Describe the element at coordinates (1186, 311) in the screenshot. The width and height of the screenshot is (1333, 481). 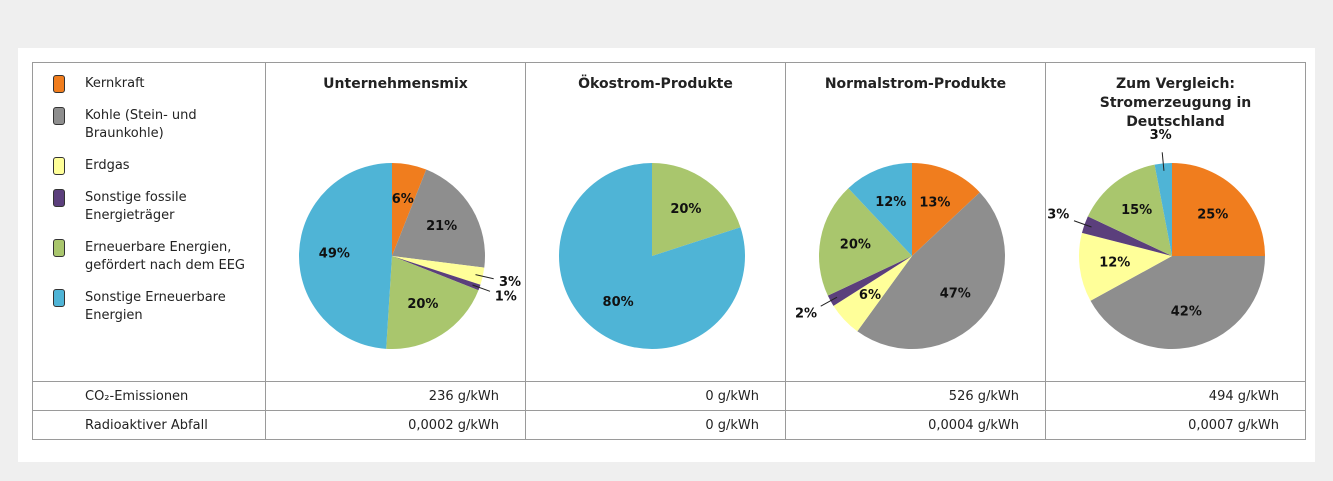
I see `value-label: 42%` at that location.